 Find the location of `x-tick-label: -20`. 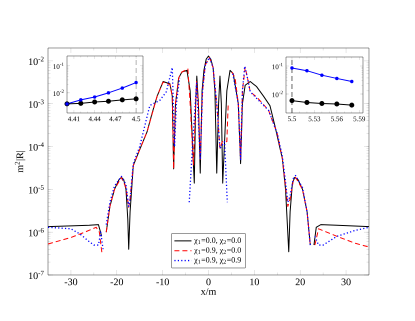

x-tick-label: -20 is located at coordinates (117, 282).